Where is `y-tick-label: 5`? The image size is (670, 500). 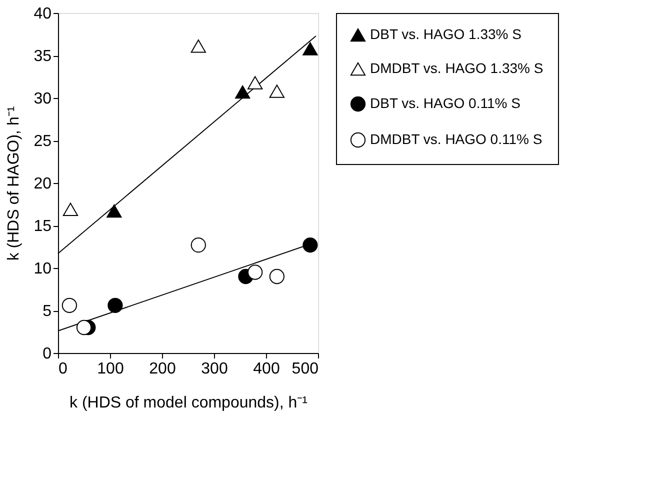 y-tick-label: 5 is located at coordinates (47, 311).